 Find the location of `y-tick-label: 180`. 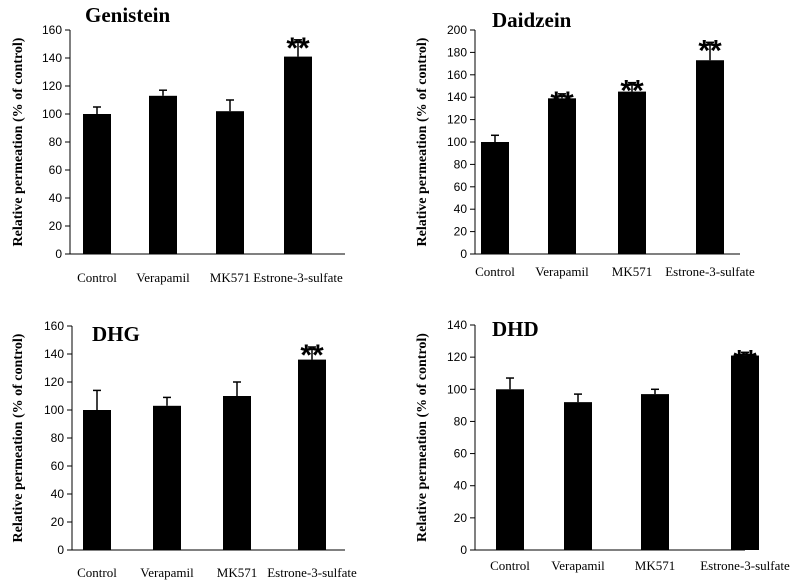

y-tick-label: 180 is located at coordinates (457, 52).